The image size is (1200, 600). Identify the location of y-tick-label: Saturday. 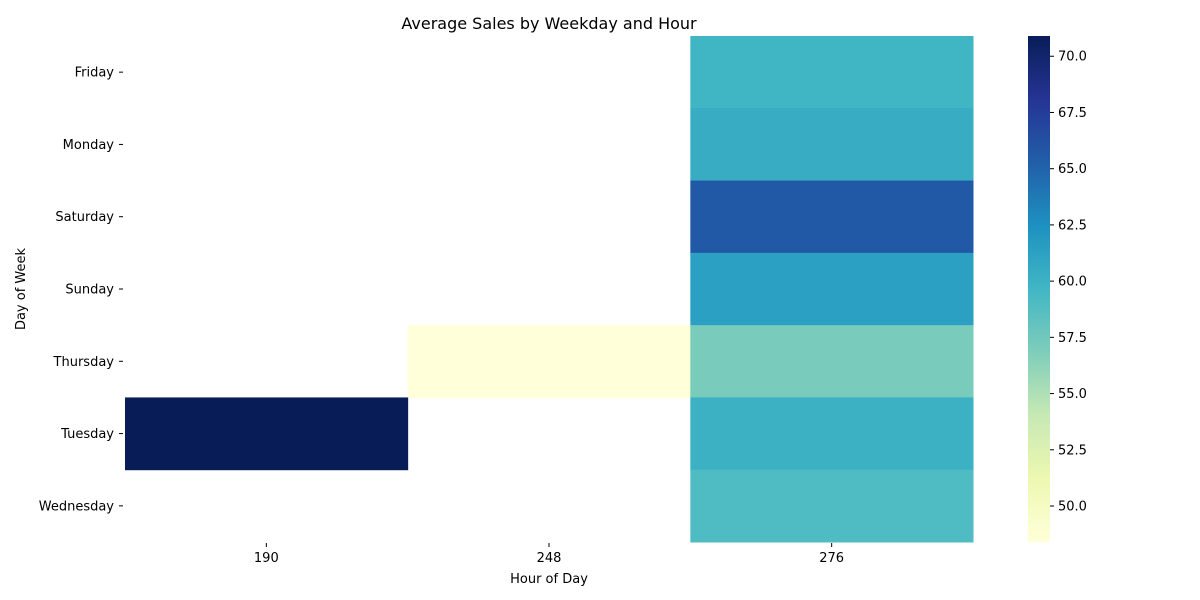
(84, 217).